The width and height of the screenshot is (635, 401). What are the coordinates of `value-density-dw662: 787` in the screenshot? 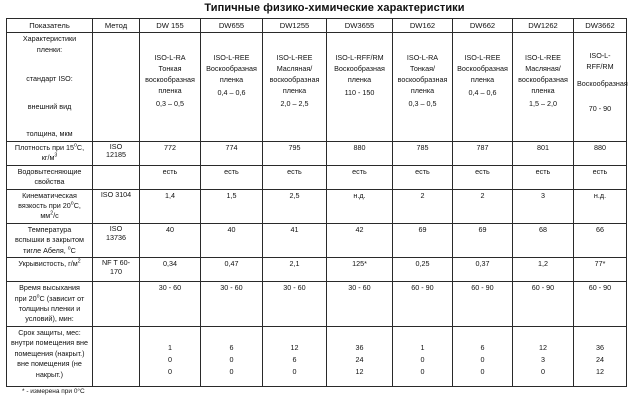 It's located at (482, 153).